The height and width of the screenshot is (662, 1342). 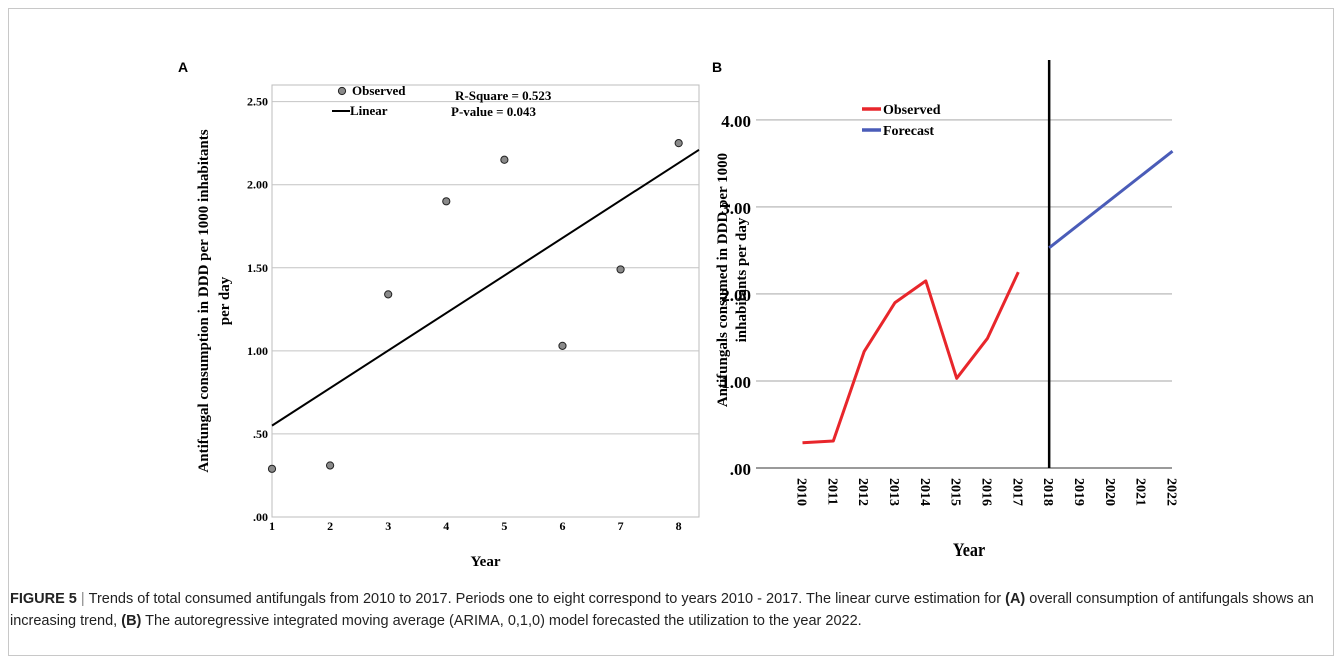 What do you see at coordinates (1140, 492) in the screenshot?
I see `tick-b-x-2021: 2021` at bounding box center [1140, 492].